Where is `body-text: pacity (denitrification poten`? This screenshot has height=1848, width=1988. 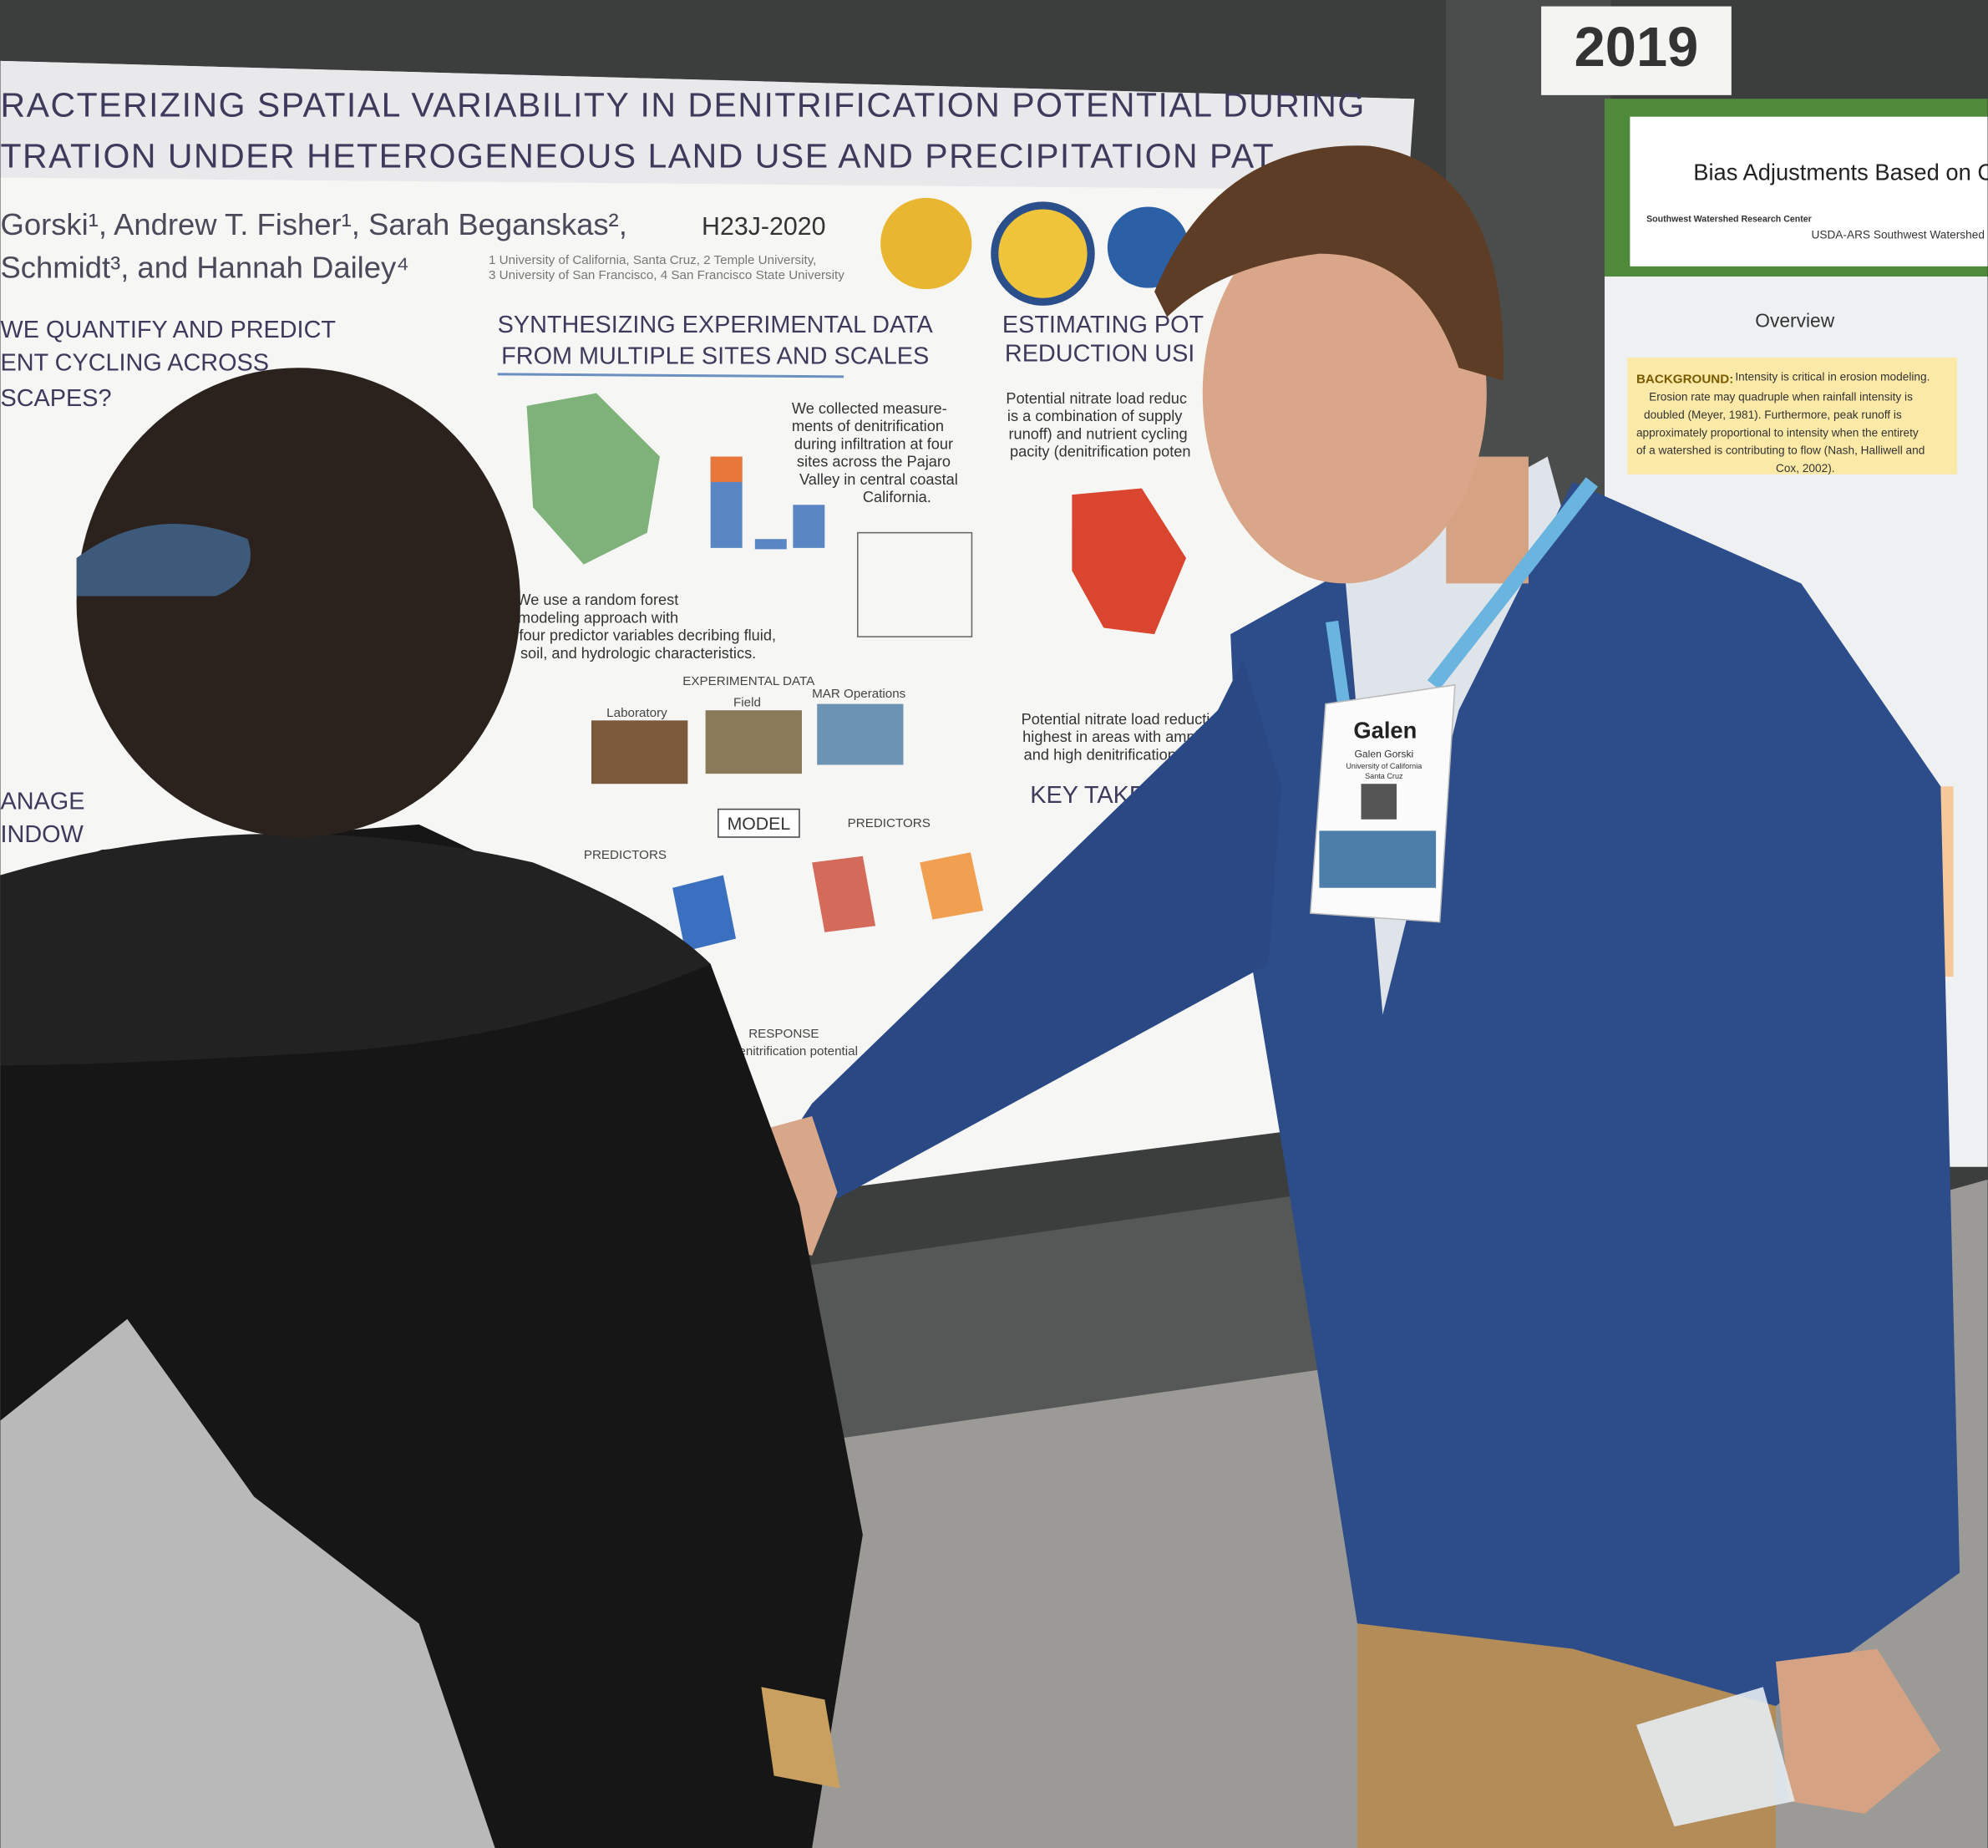
body-text: pacity (denitrification poten is located at coordinates (1100, 452).